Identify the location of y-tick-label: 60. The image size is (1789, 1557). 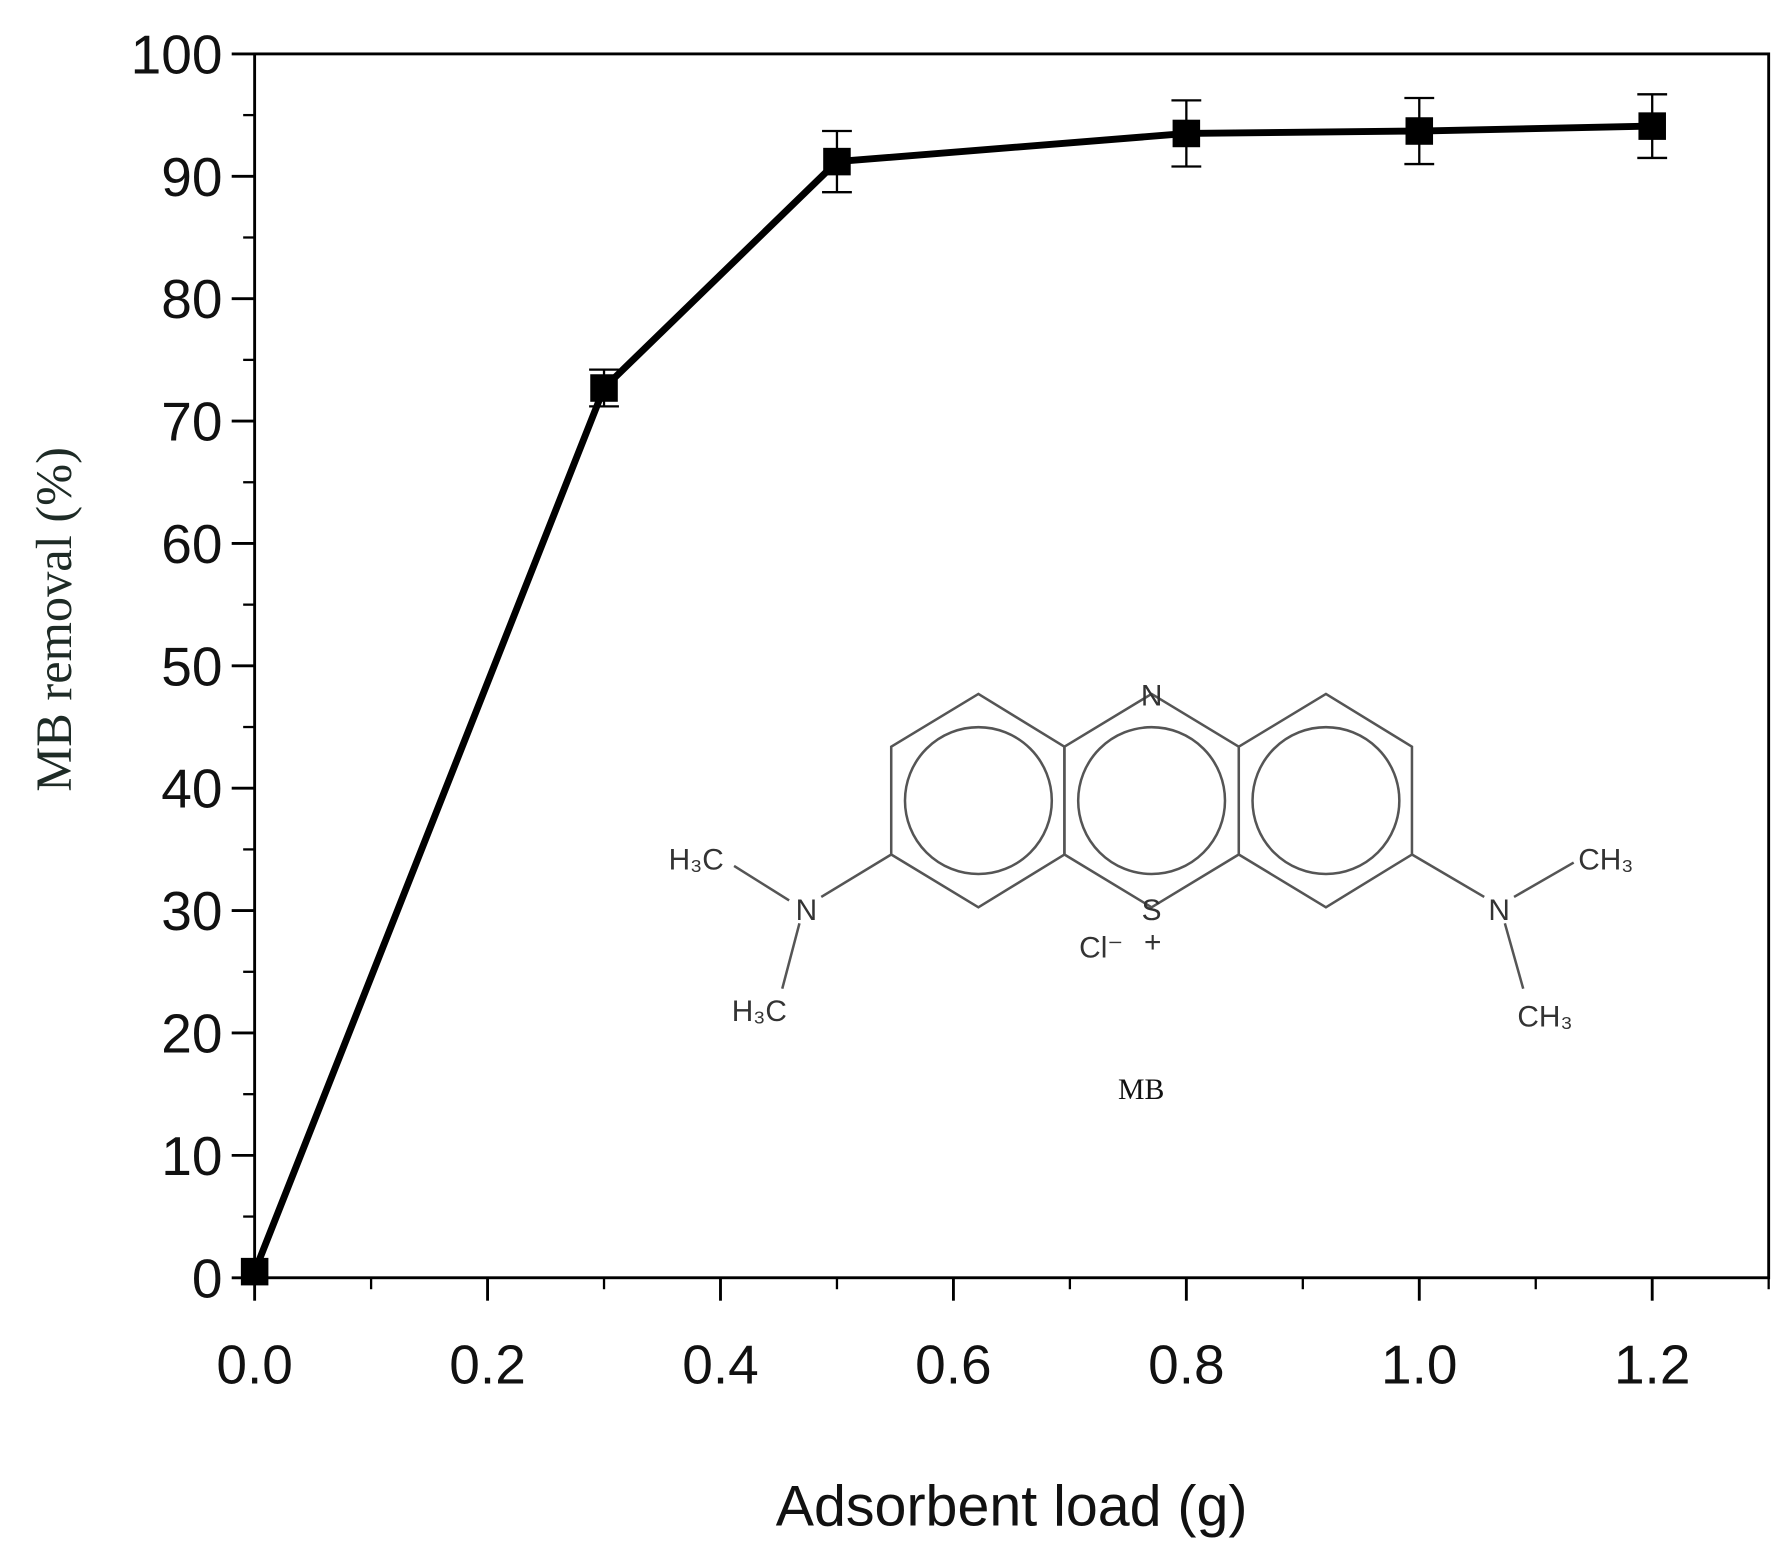
(191, 544).